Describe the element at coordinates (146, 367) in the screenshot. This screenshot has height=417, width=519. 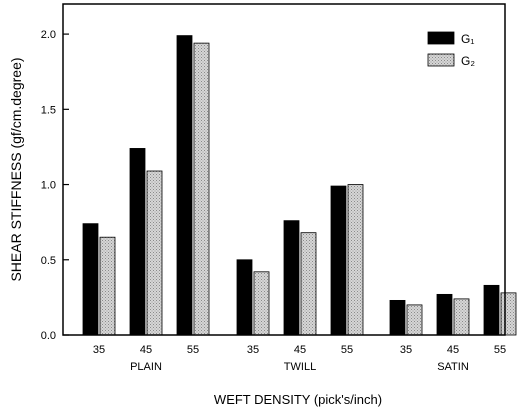
I see `group-label: PLAIN` at that location.